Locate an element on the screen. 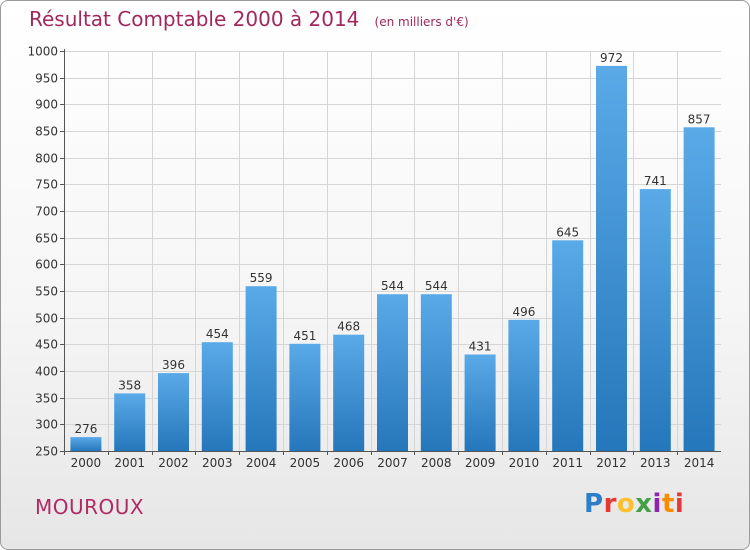  data-label: 454 is located at coordinates (217, 334).